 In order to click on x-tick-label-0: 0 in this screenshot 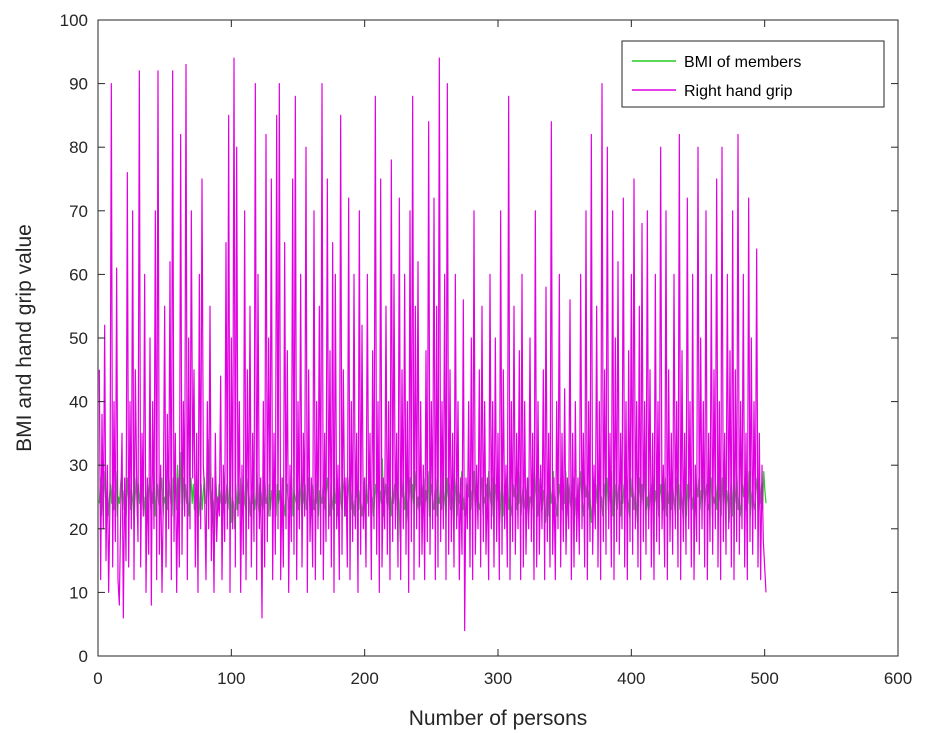, I will do `click(97, 678)`.